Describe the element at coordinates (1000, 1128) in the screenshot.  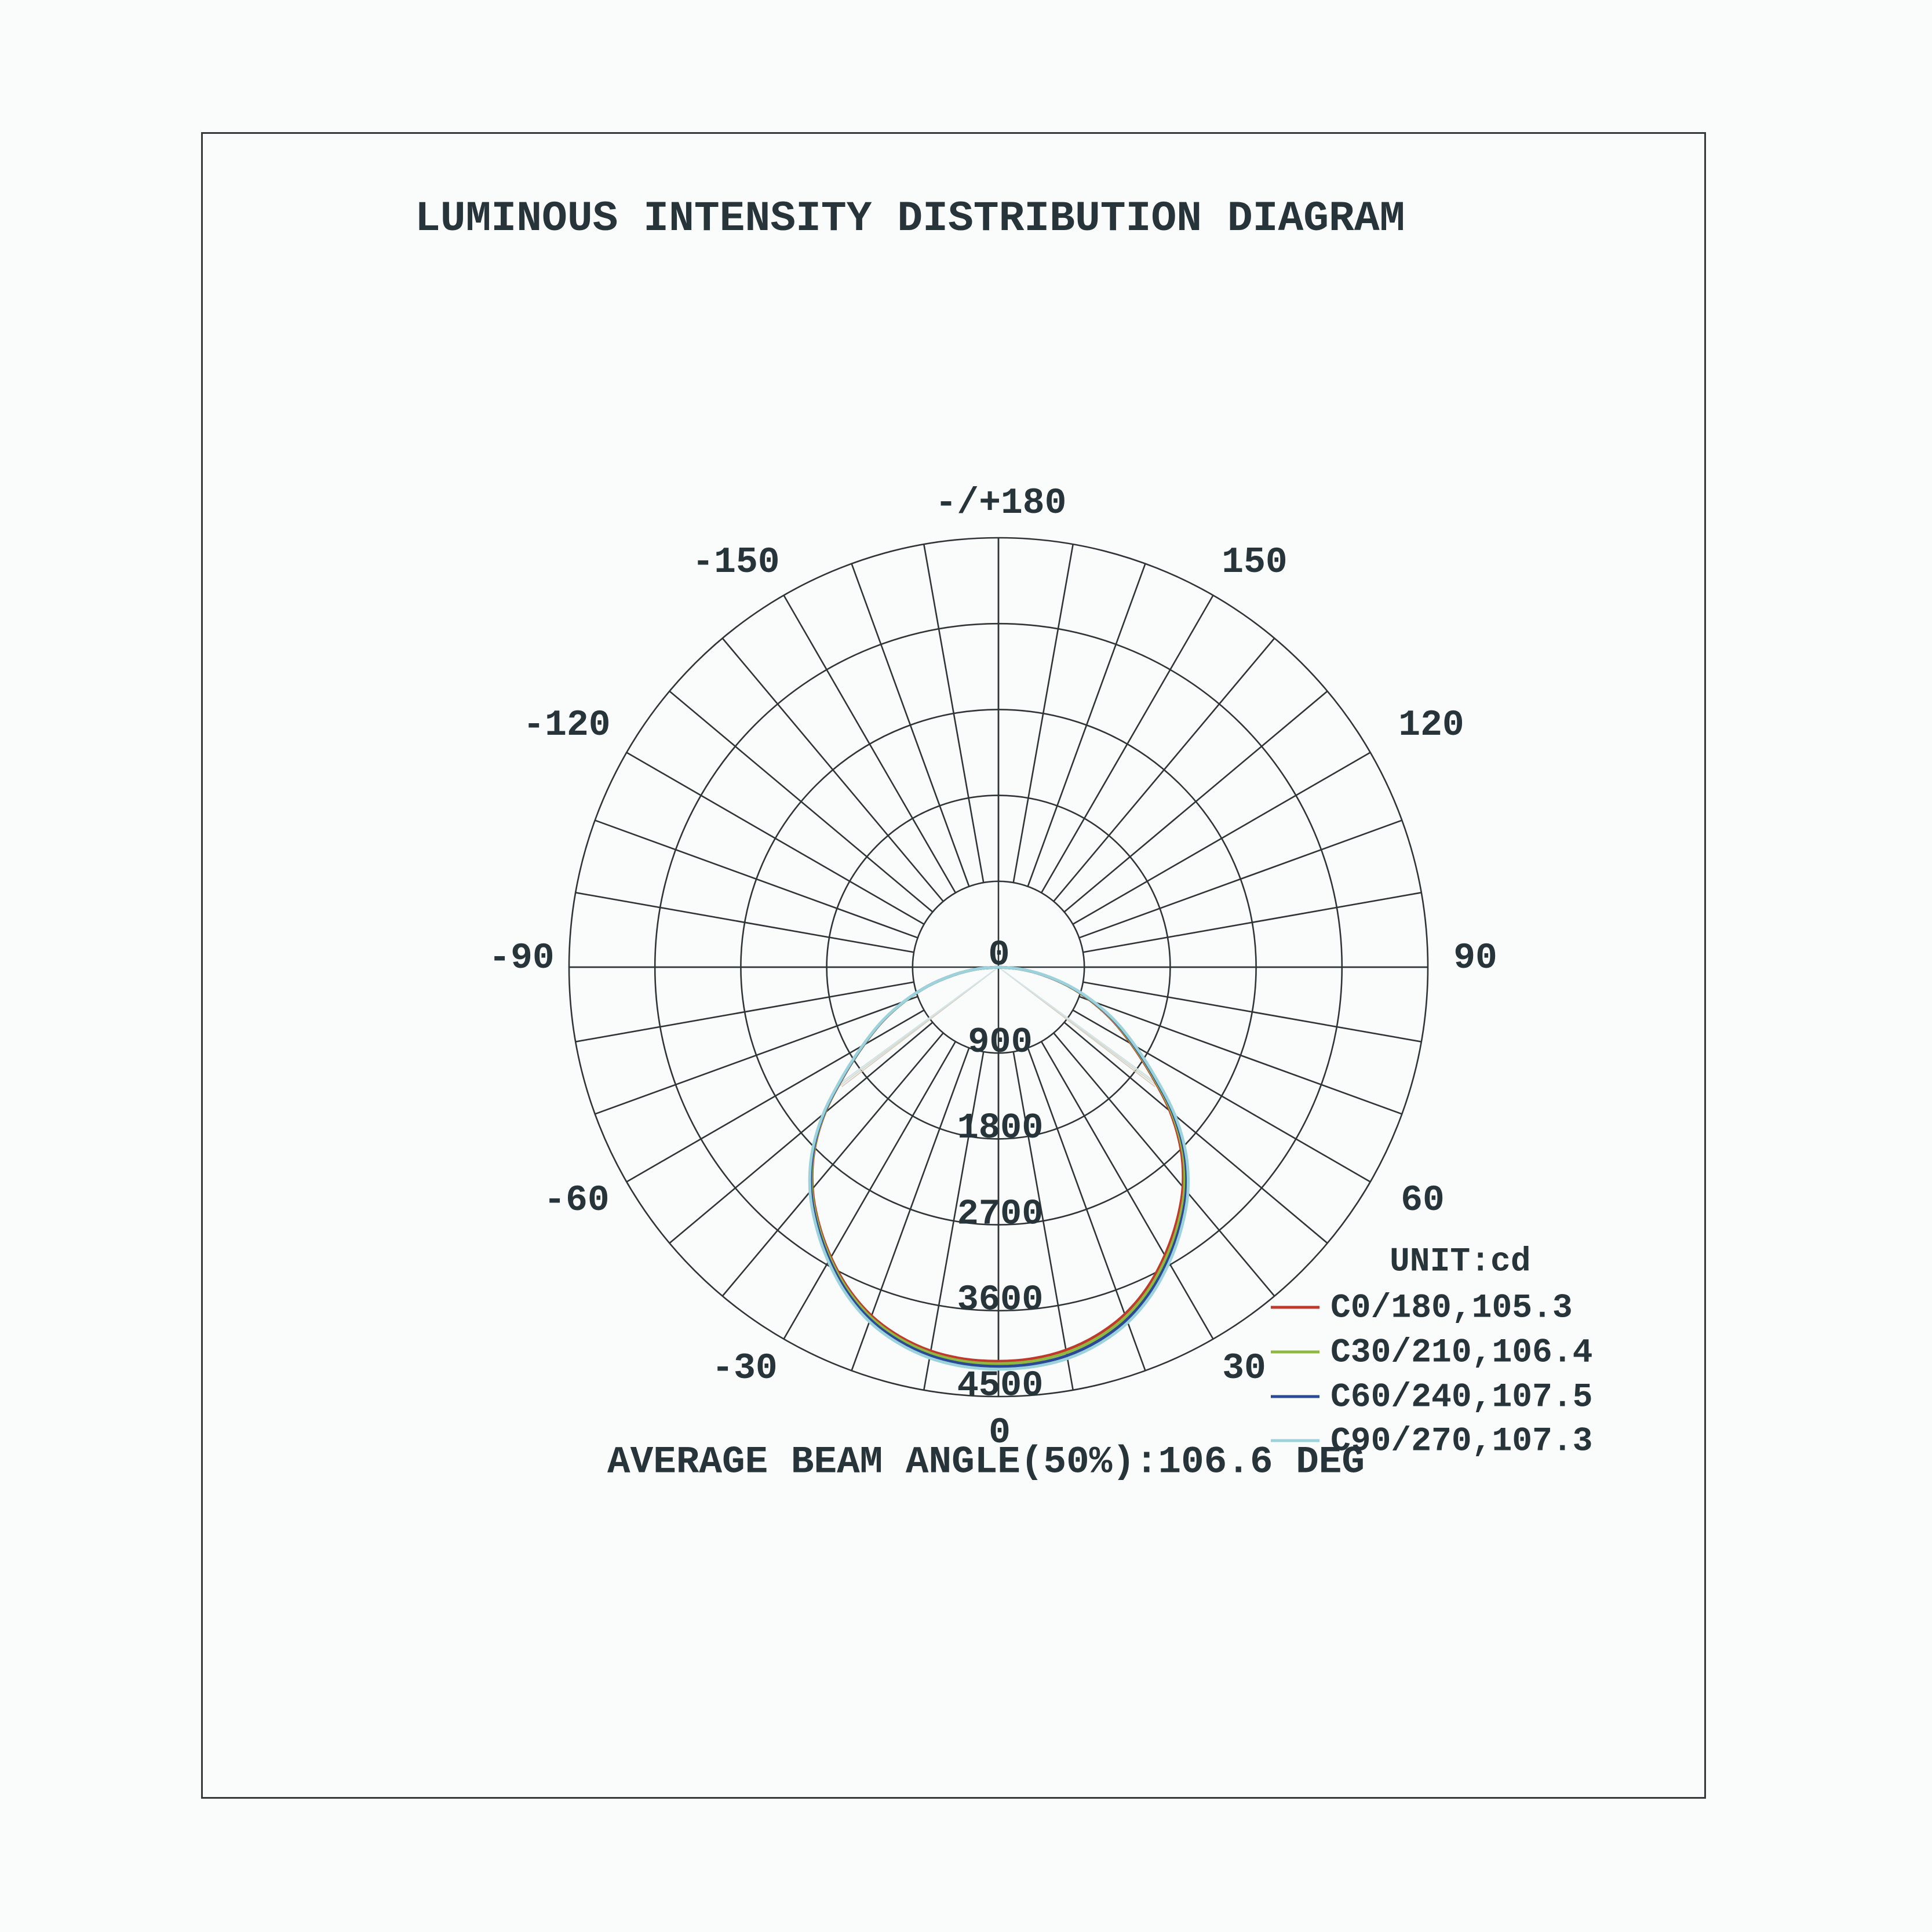
I see `radial-label-1800: 1800` at that location.